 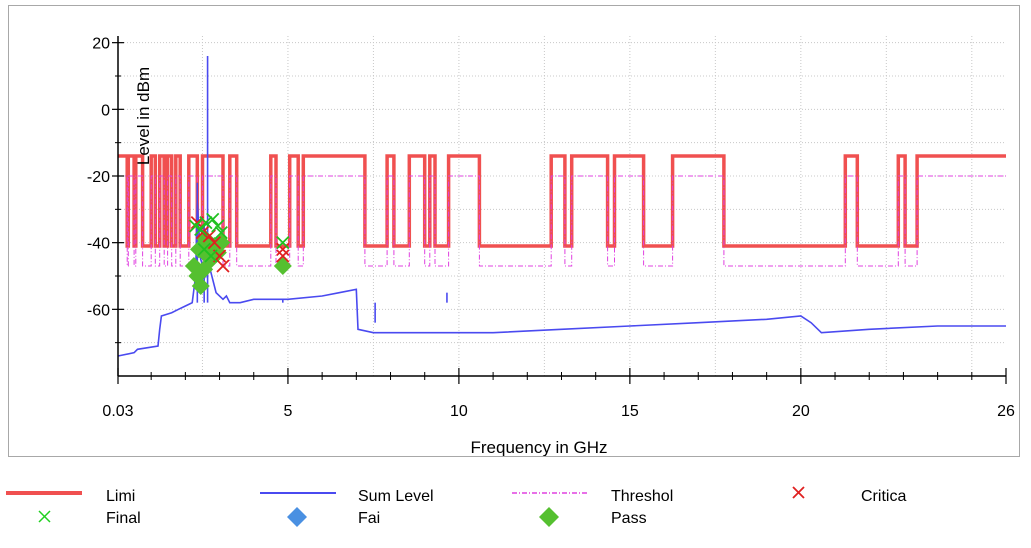 I want to click on legend-swatch-fai, so click(x=297, y=517).